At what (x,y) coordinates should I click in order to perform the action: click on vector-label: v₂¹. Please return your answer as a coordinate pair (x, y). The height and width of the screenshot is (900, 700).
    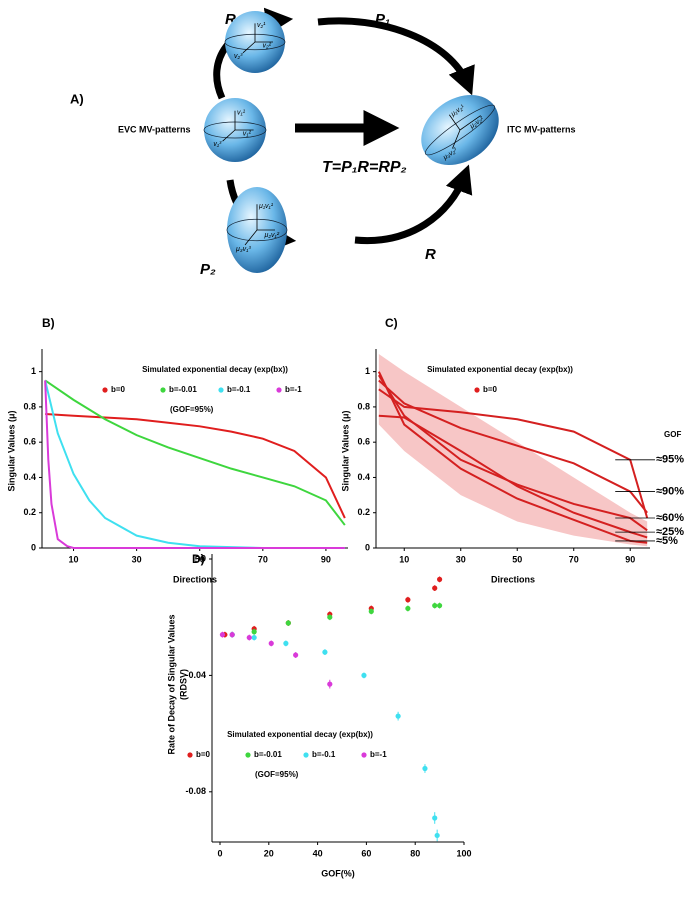
    Looking at the image, I should click on (261, 25).